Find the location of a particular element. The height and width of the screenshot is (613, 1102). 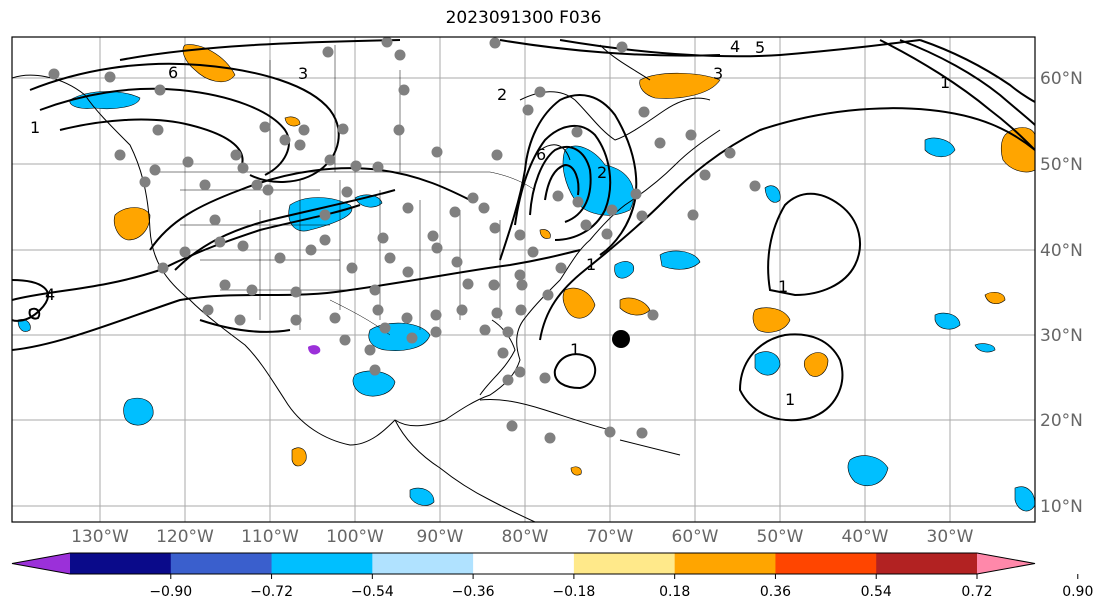

lon-label: 40°W is located at coordinates (865, 537).